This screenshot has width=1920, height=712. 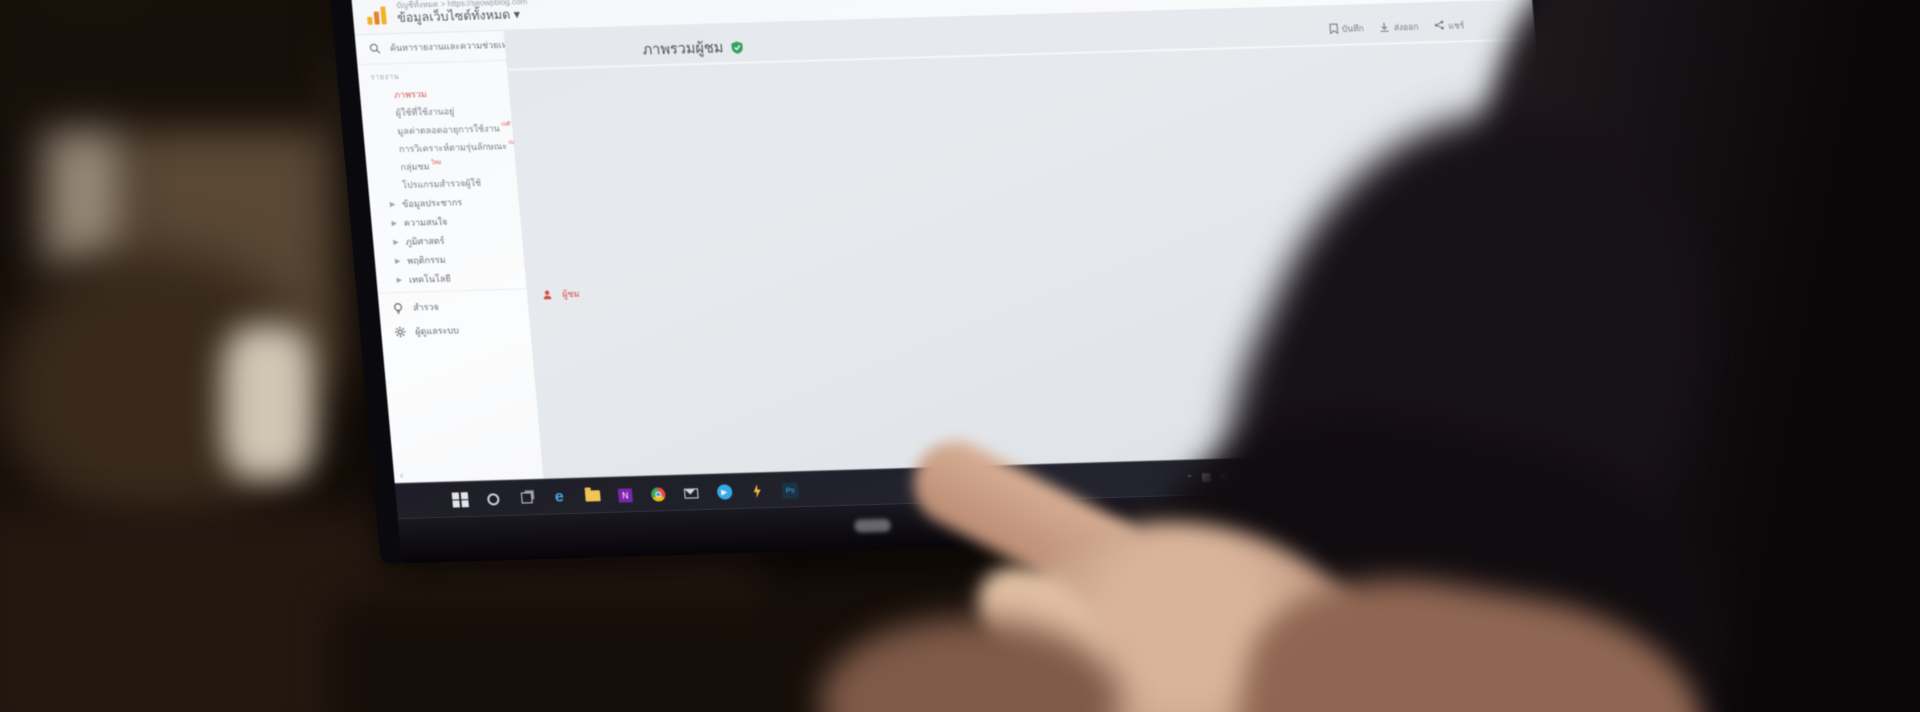 I want to click on sidebar-item-label: ผู้ชม, so click(x=570, y=293).